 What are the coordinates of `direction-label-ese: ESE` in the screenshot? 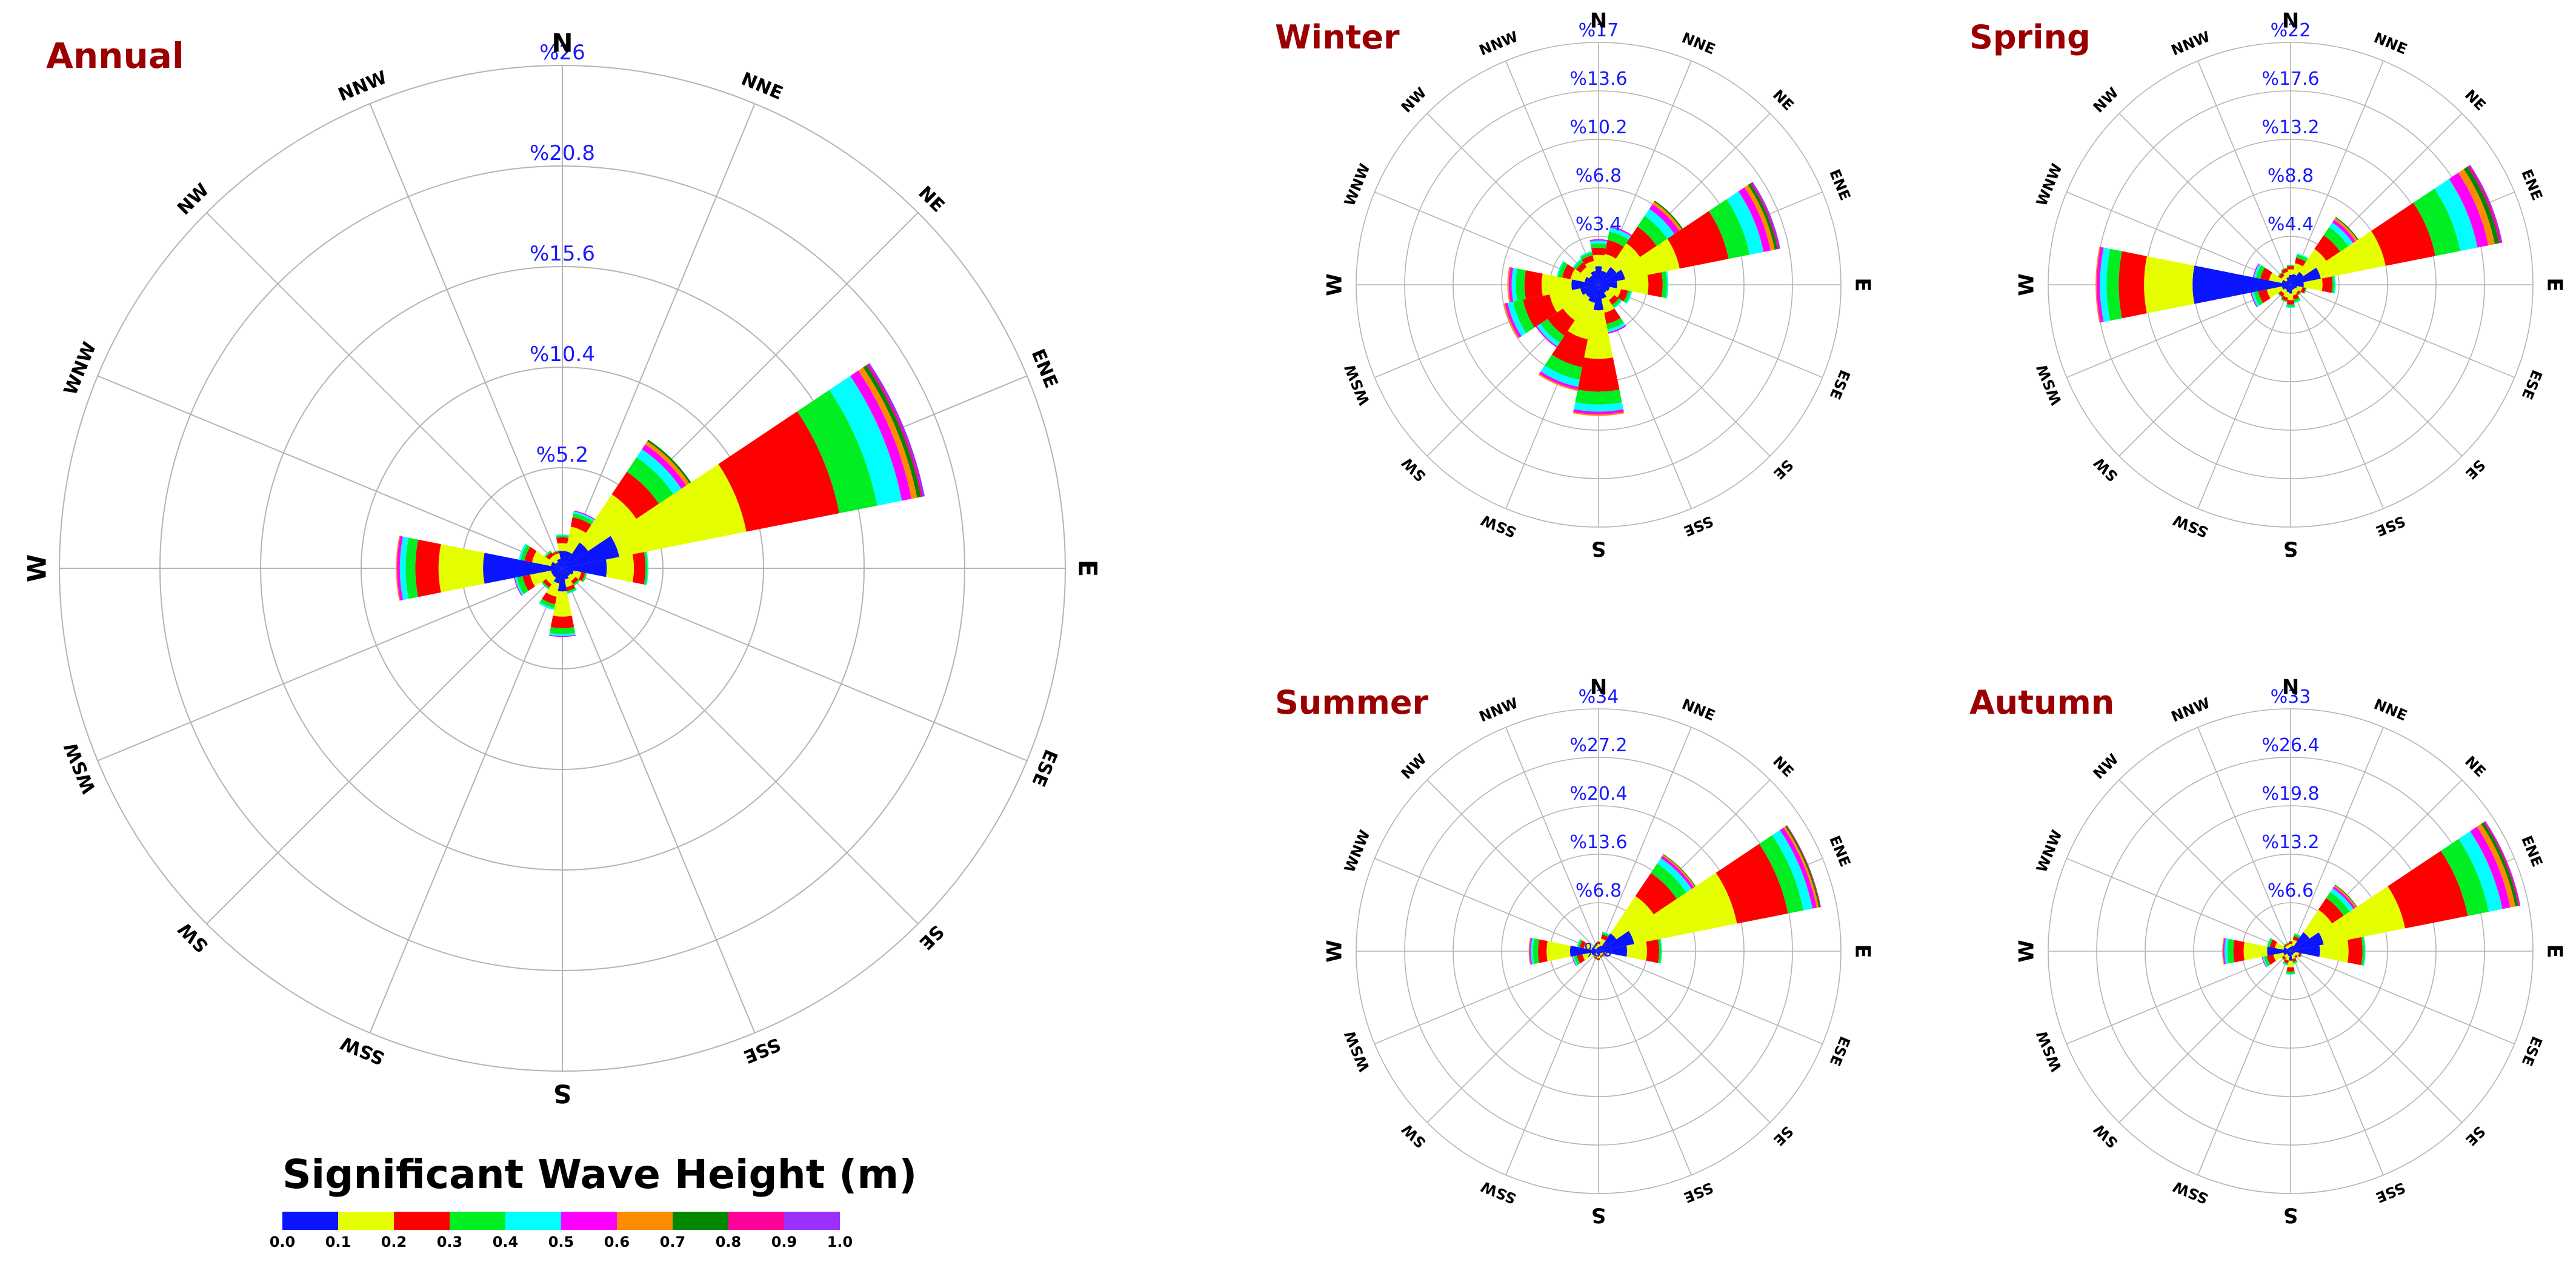 It's located at (1840, 1051).